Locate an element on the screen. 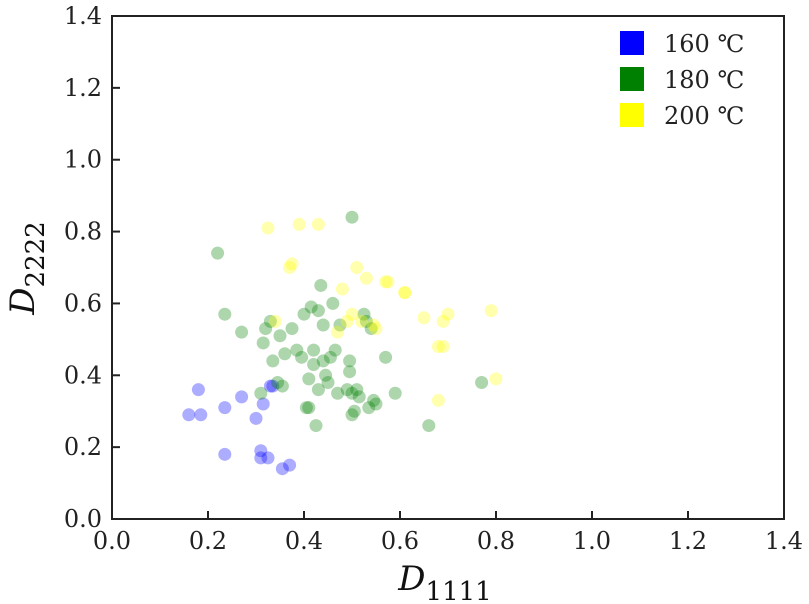 The height and width of the screenshot is (604, 809). y-tick-label: 0.0 is located at coordinates (83, 519).